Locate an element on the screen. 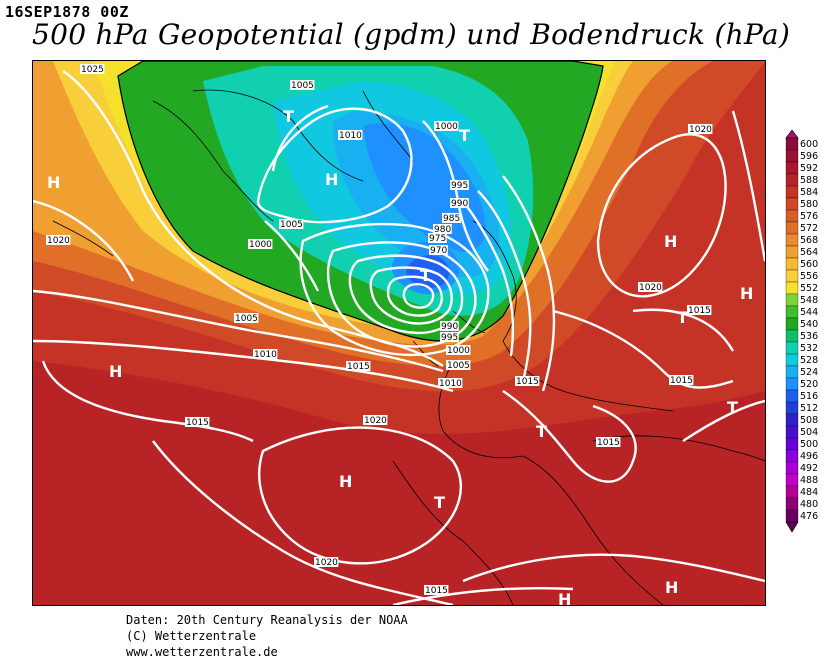 The width and height of the screenshot is (832, 668). isobar-1005-b is located at coordinates (488, 278).